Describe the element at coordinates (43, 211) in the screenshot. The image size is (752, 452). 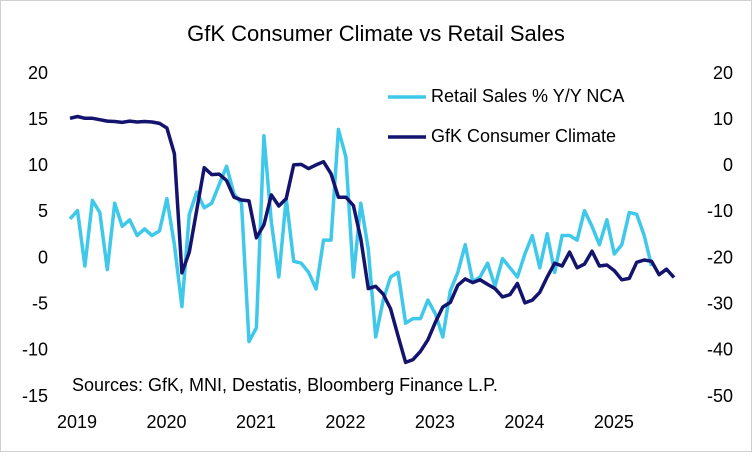
I see `y-tick-label: 5` at that location.